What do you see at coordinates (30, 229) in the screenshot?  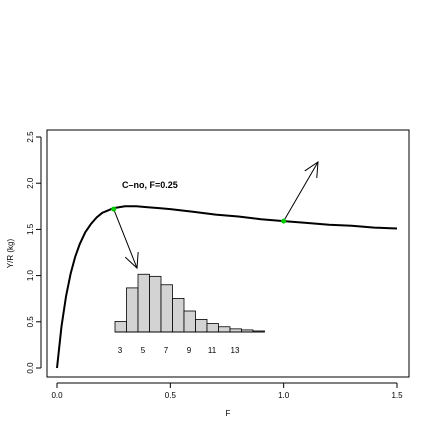 I see `y-tick-label-3: 1.5` at bounding box center [30, 229].